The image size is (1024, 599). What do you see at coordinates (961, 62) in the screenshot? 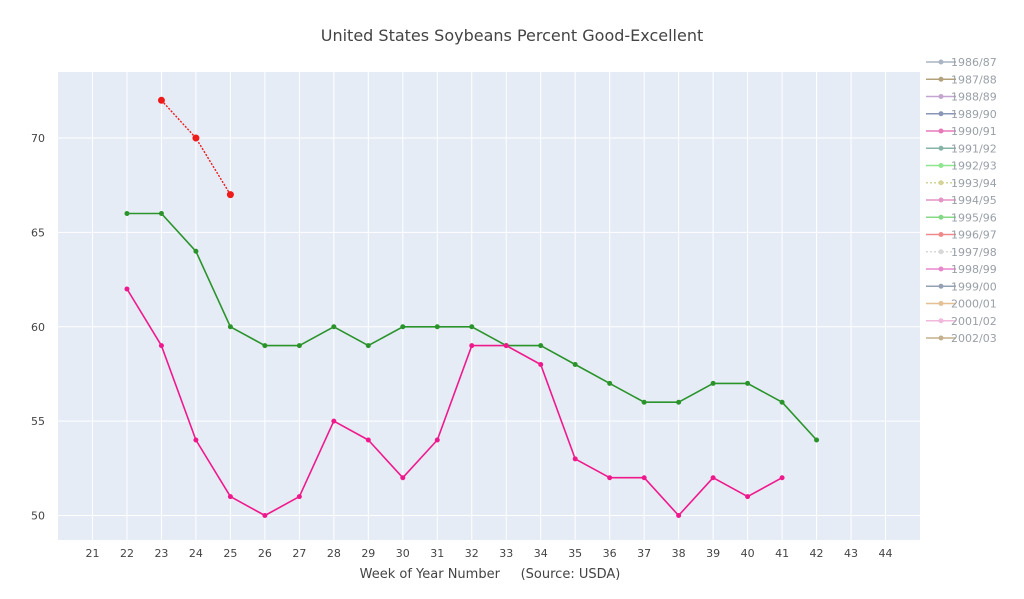
I see `legend-item: 1986/87` at bounding box center [961, 62].